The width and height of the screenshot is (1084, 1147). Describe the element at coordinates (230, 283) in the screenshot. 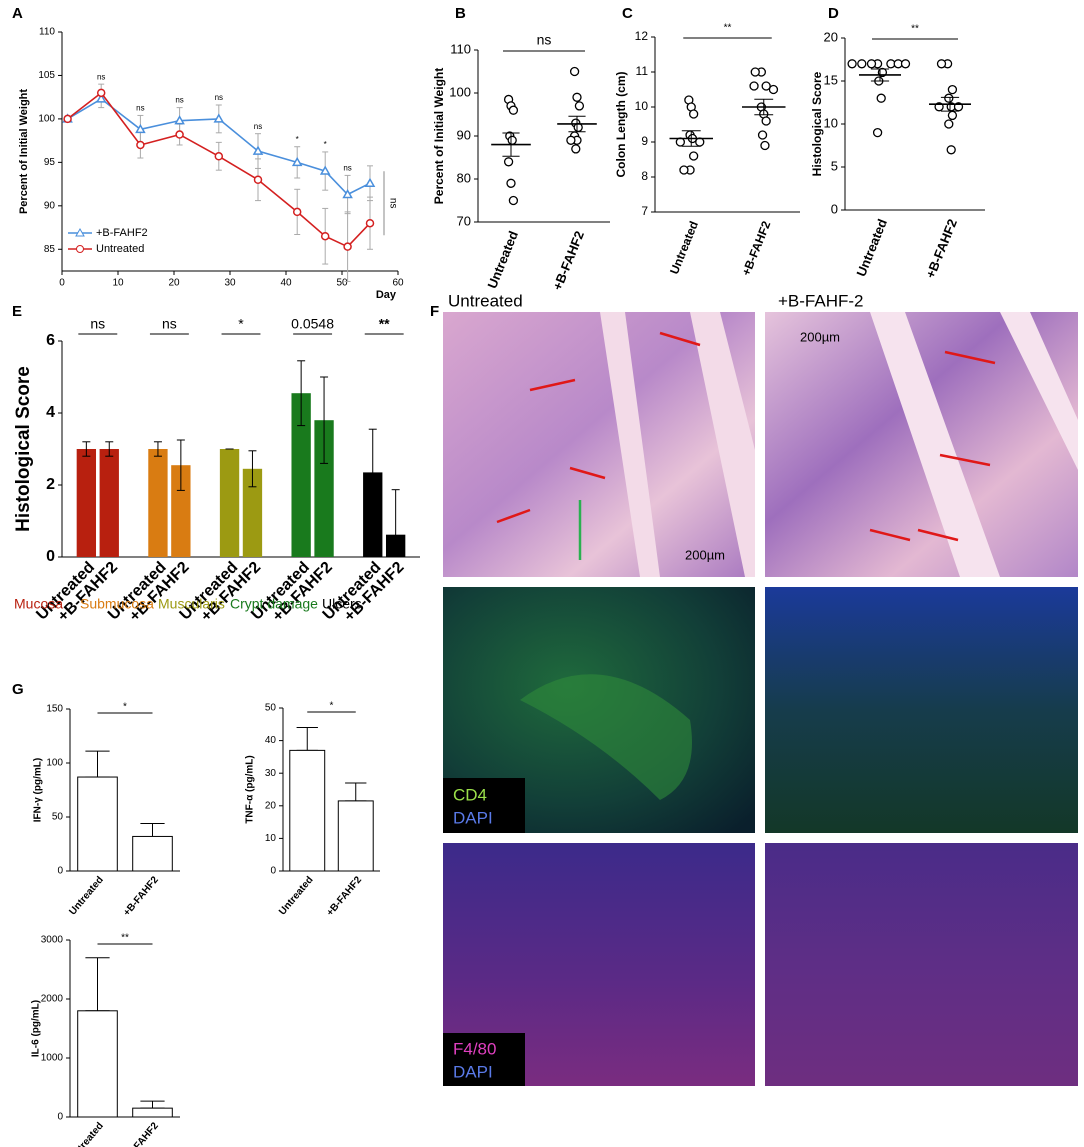

I see `x-tick-label: 30` at that location.